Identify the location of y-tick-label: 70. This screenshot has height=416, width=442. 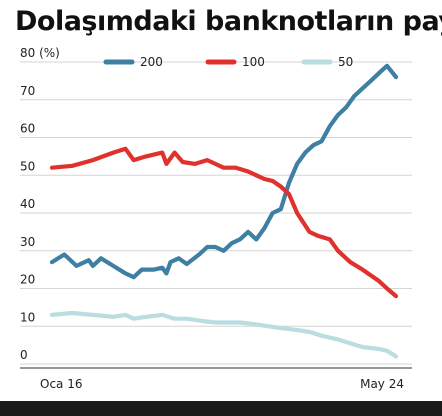
(27, 91).